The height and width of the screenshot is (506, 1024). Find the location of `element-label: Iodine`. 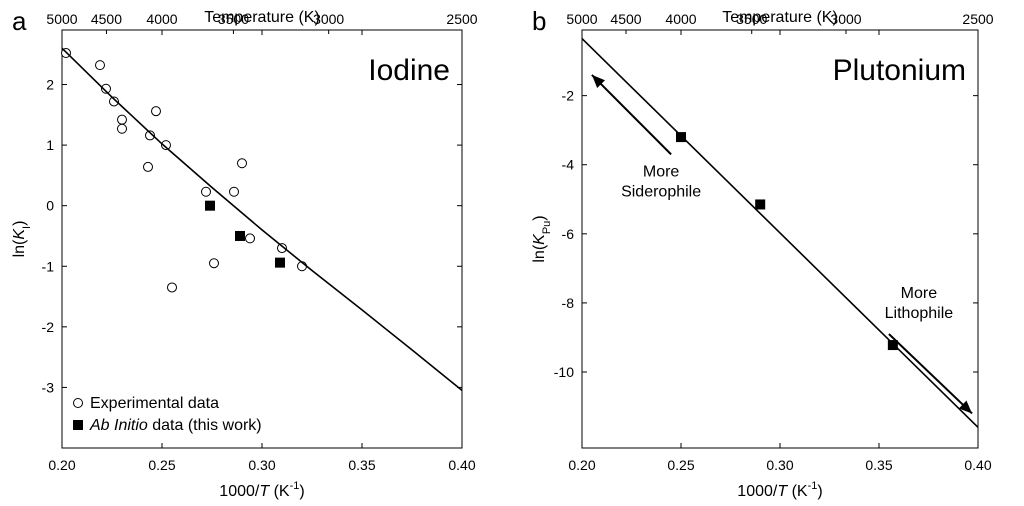

element-label: Iodine is located at coordinates (409, 70).